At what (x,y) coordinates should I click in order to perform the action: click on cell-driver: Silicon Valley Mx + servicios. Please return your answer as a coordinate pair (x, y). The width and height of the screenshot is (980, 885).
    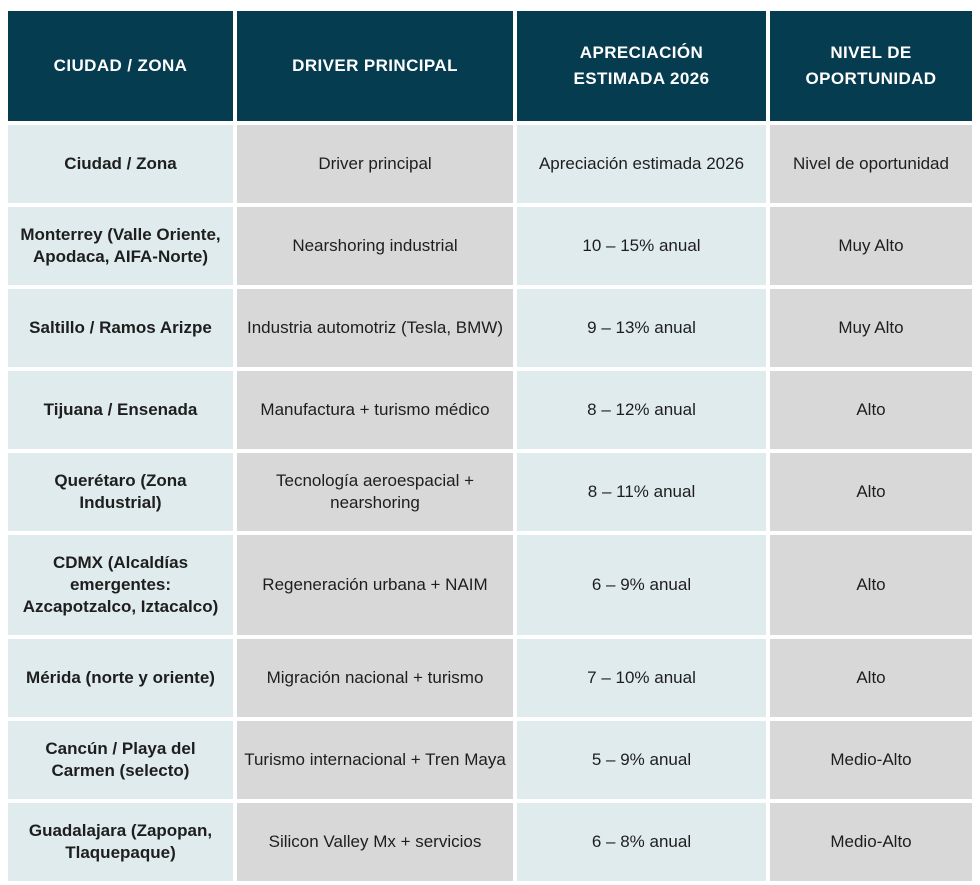
    Looking at the image, I should click on (375, 842).